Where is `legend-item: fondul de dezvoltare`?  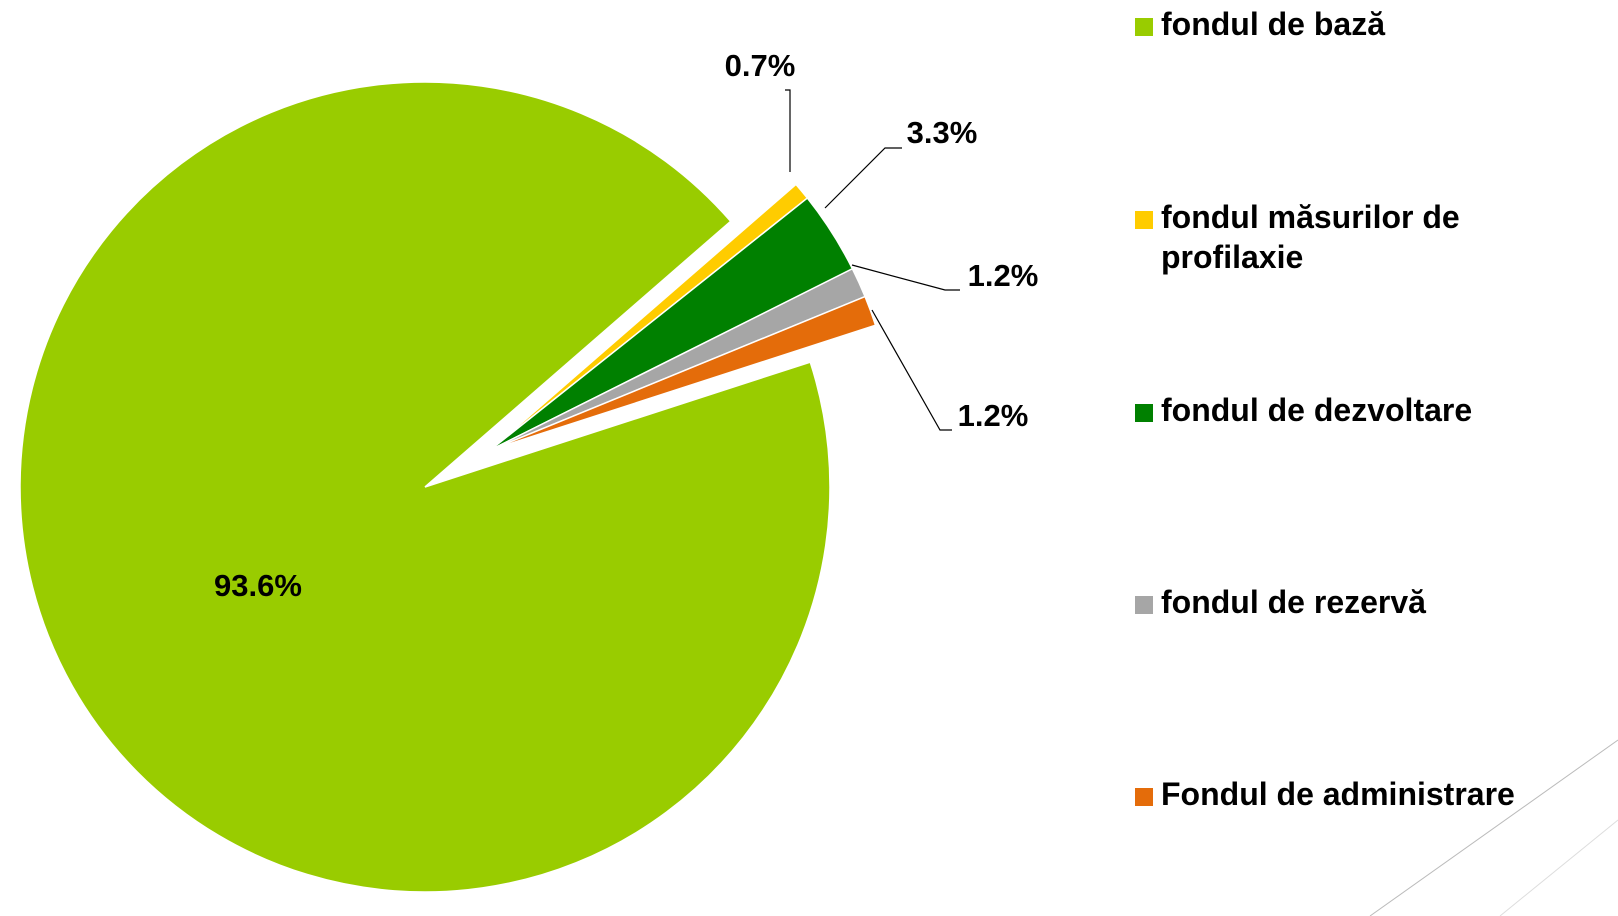
legend-item: fondul de dezvoltare is located at coordinates (1355, 410).